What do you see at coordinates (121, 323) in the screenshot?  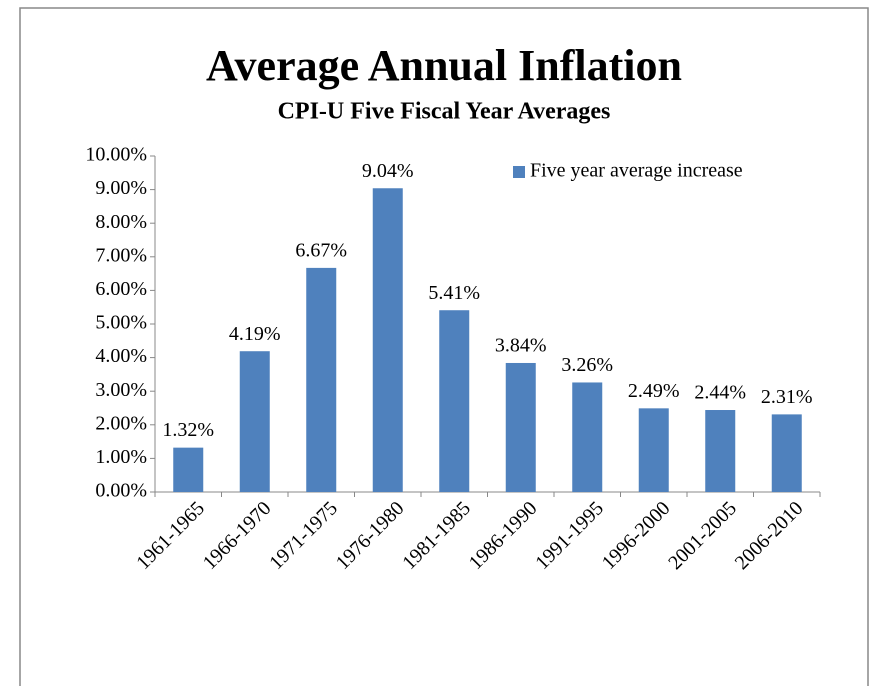 I see `y-tick-label: 5.00%` at bounding box center [121, 323].